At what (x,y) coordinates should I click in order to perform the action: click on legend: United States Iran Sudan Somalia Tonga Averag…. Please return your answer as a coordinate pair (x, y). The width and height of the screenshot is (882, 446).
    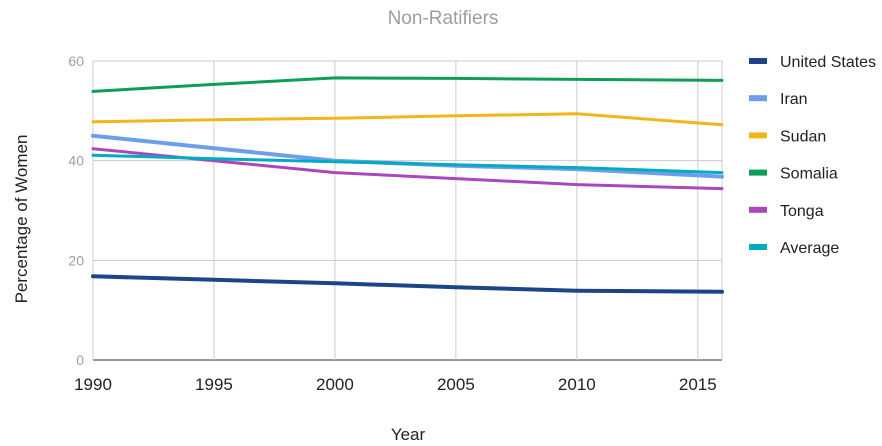
    Looking at the image, I should click on (812, 155).